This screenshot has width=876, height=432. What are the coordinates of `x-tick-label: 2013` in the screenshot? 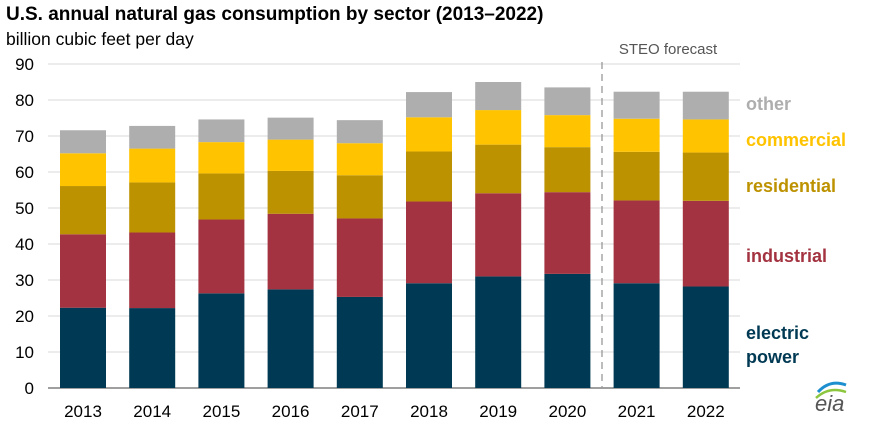 It's located at (83, 411).